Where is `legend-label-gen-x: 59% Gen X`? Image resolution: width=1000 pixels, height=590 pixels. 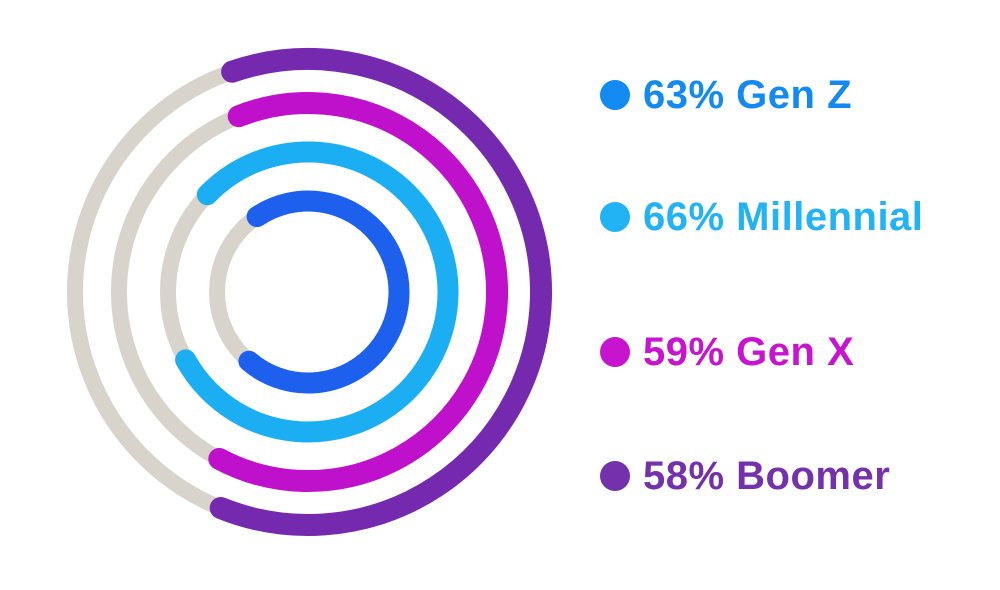 legend-label-gen-x: 59% Gen X is located at coordinates (749, 352).